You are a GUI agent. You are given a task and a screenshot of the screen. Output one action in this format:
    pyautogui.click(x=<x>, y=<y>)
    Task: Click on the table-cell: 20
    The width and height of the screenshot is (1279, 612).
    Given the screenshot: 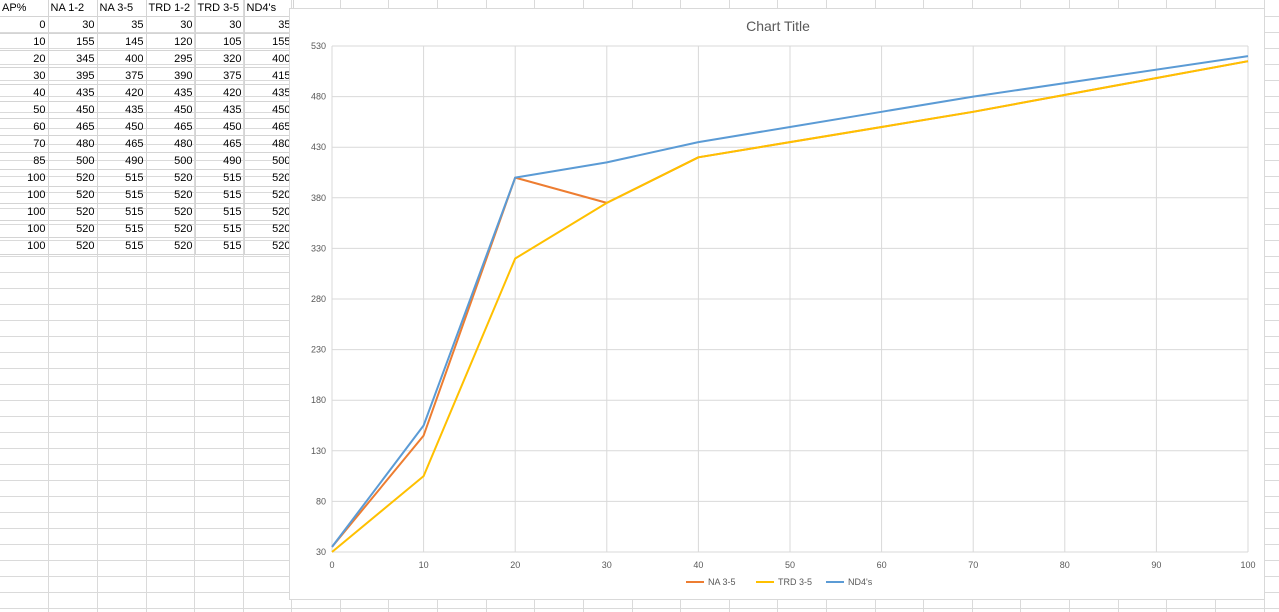 What is the action you would take?
    pyautogui.click(x=24, y=59)
    